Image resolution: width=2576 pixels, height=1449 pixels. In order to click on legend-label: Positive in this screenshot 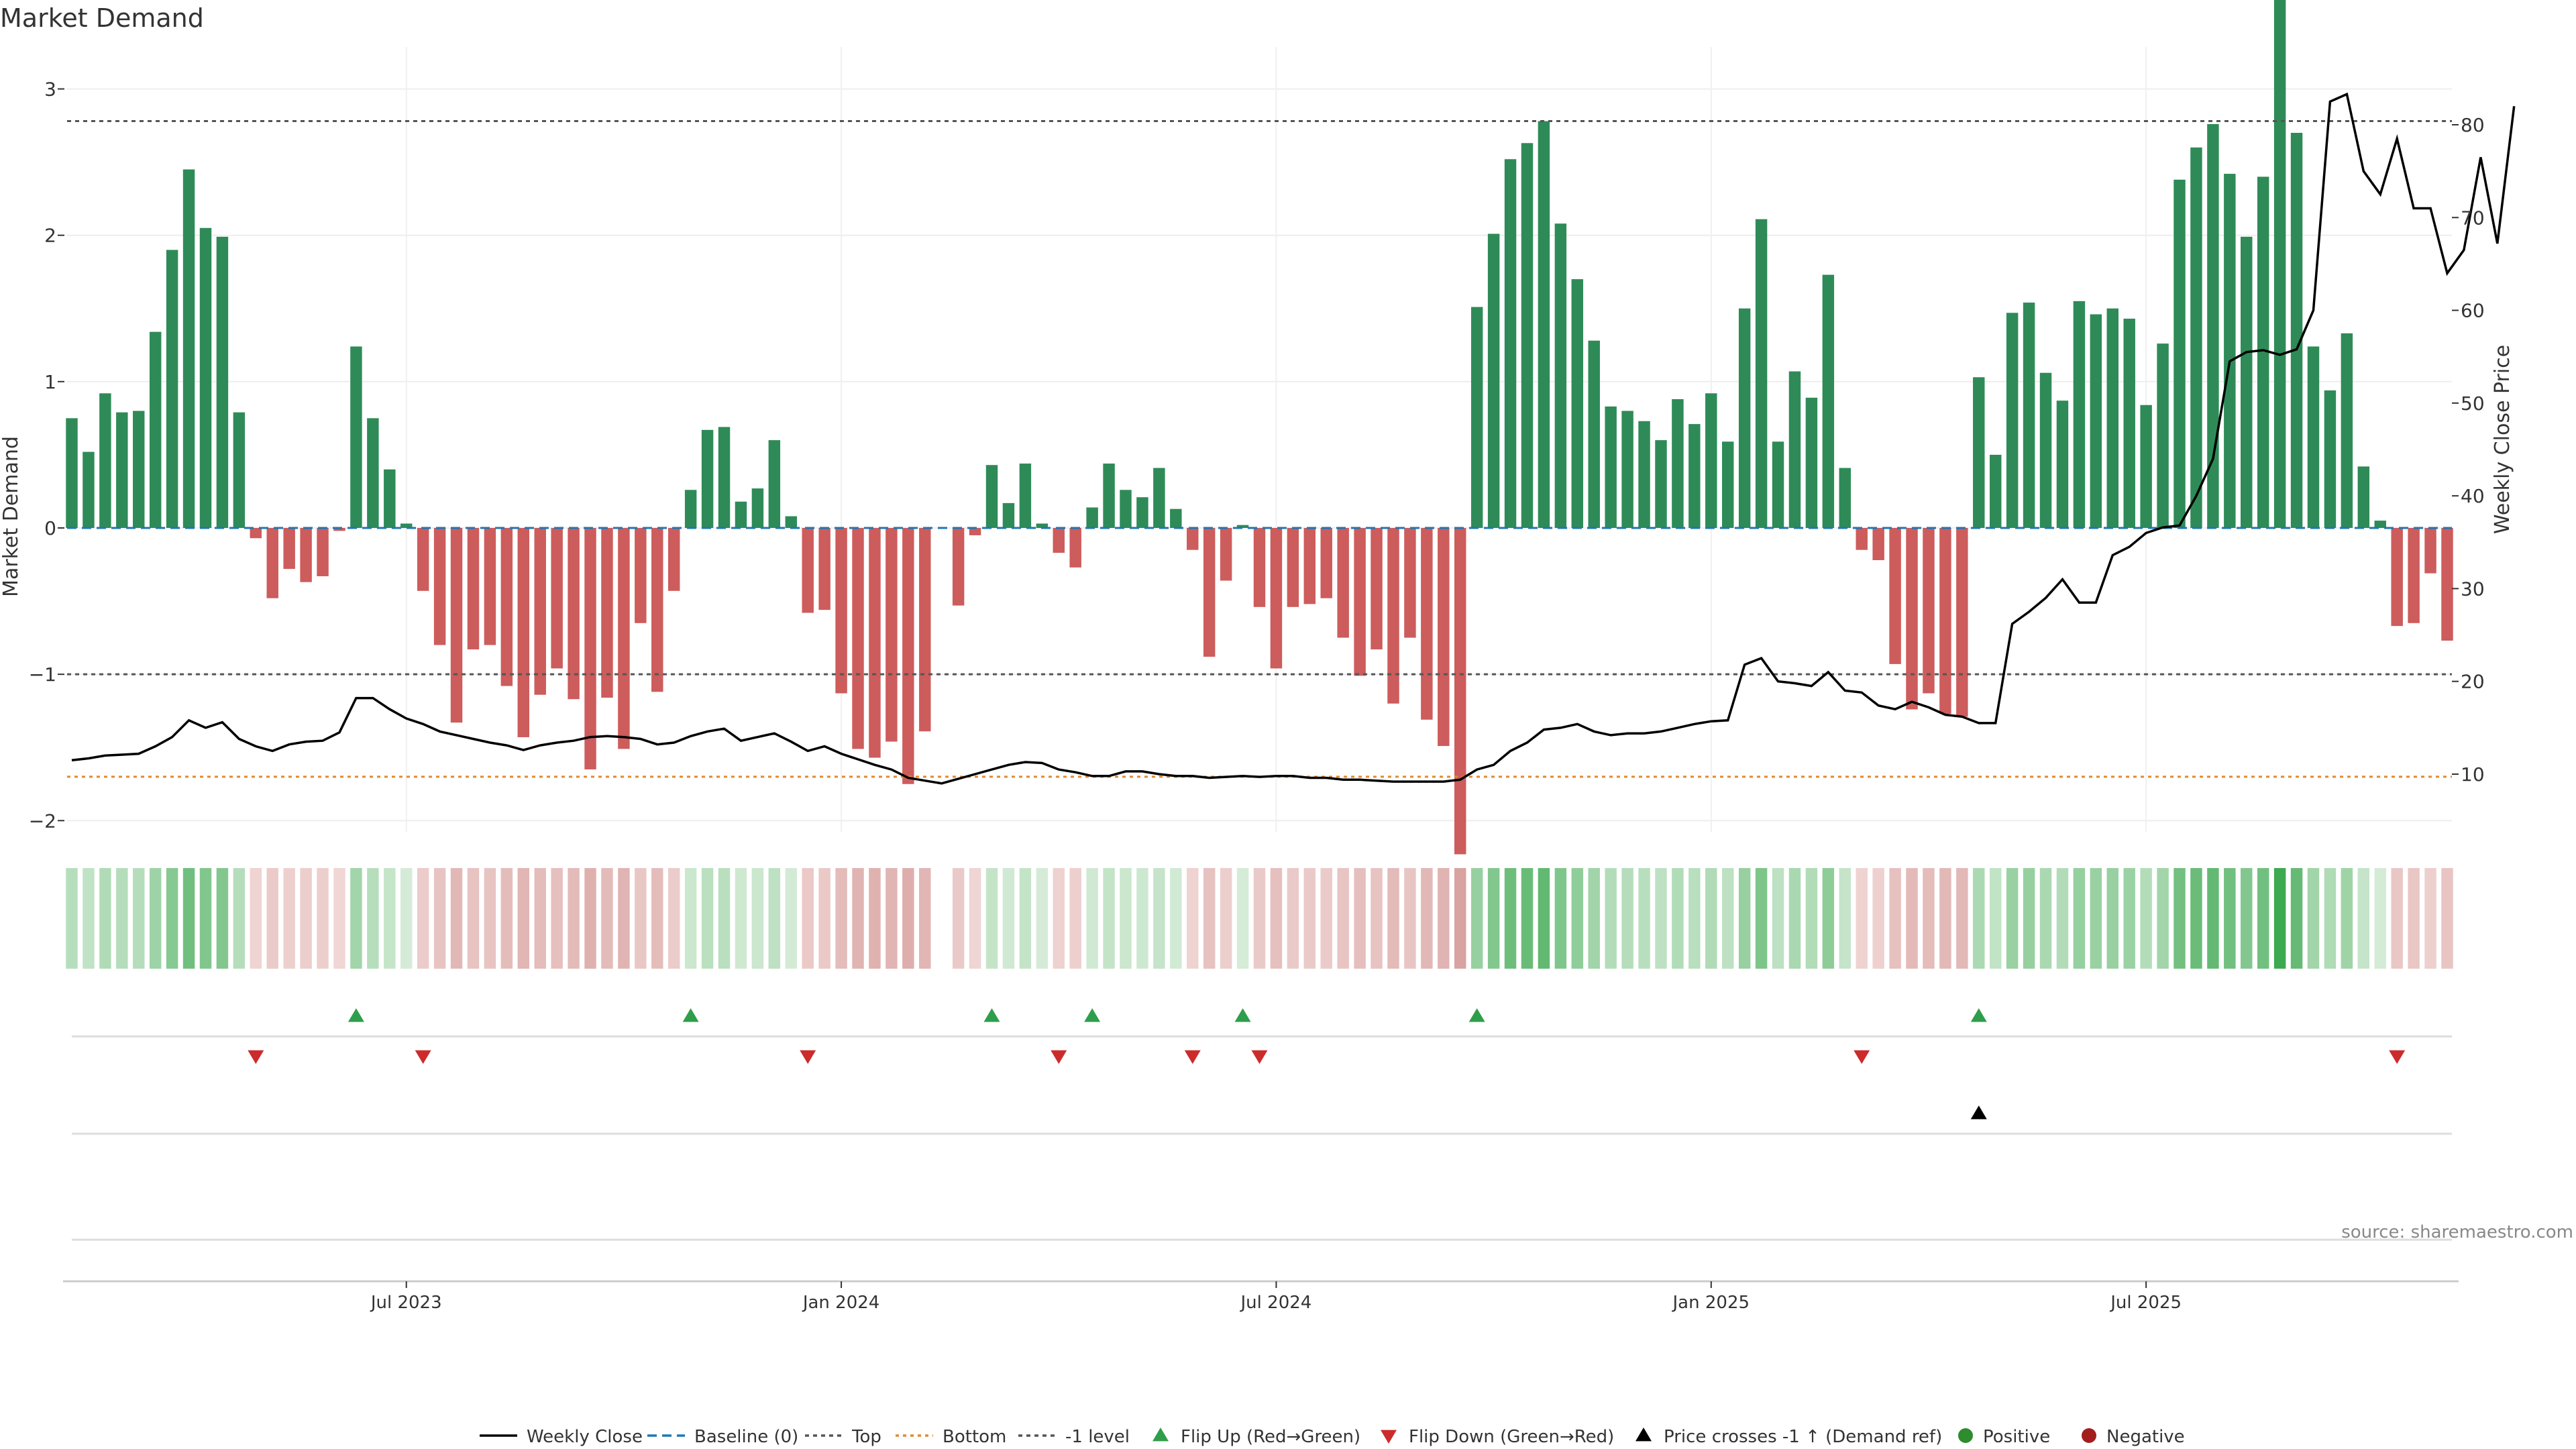, I will do `click(2016, 1437)`.